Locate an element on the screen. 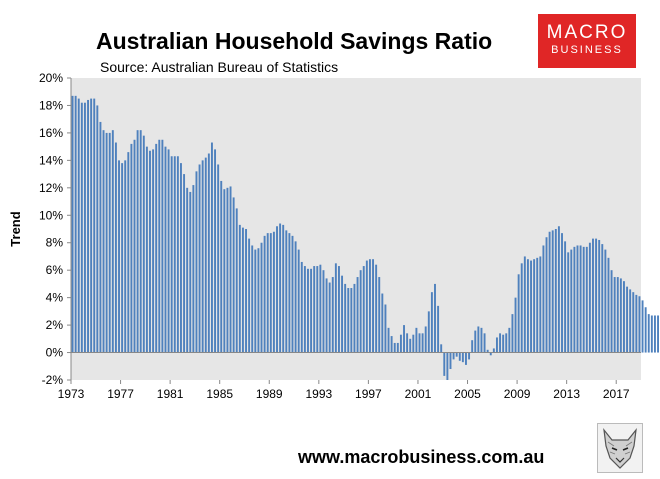 Image resolution: width=660 pixels, height=479 pixels. y-axis-label: Trend is located at coordinates (15, 228).